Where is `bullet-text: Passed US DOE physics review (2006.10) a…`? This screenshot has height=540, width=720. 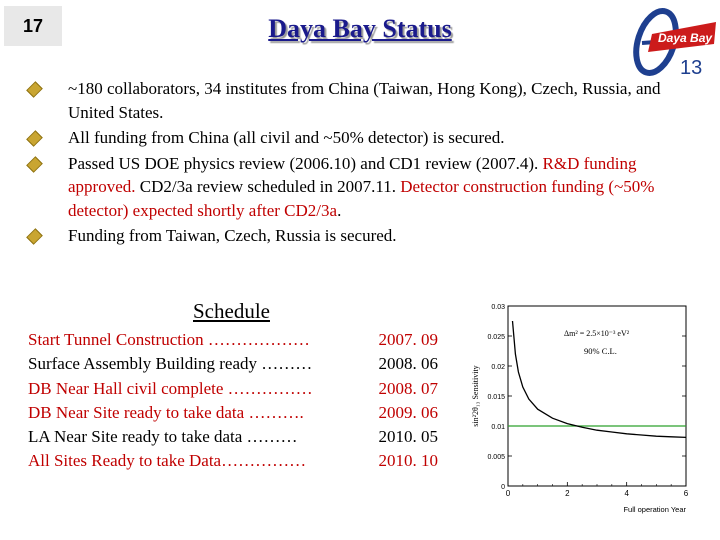
bullet-text: Passed US DOE physics review (2006.10) a… is located at coordinates (305, 163).